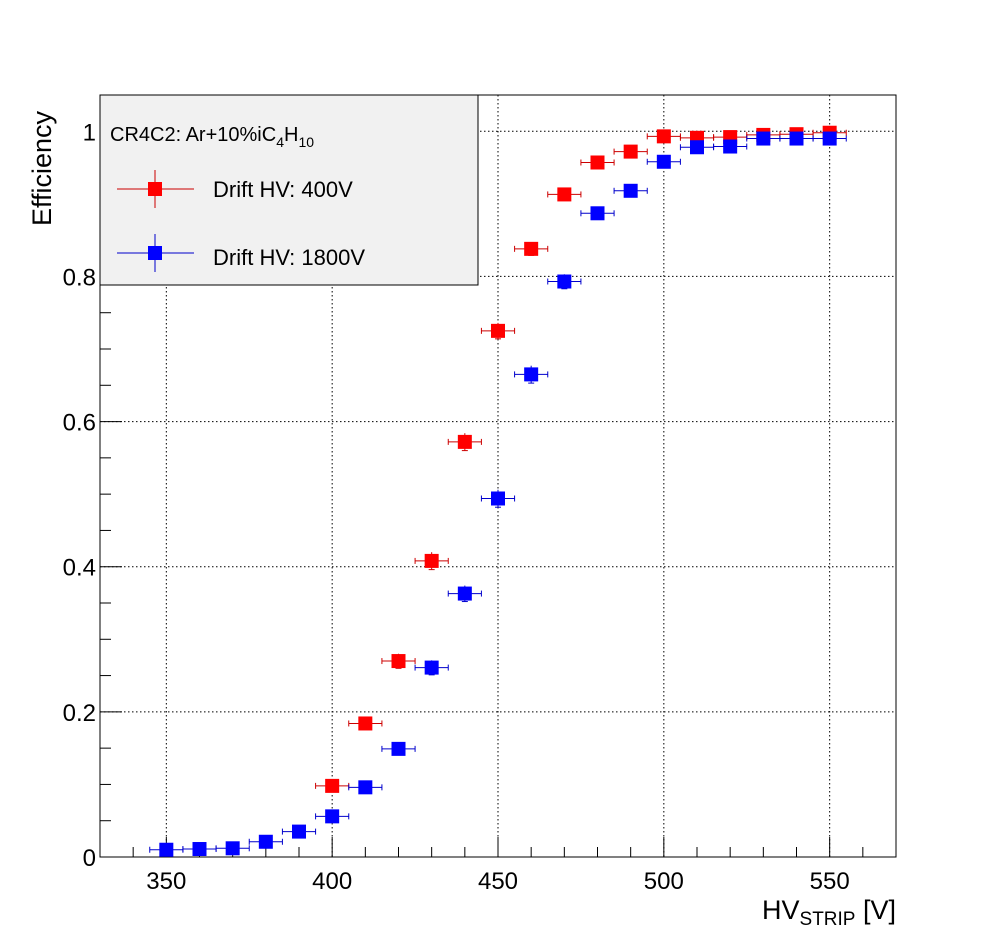 The width and height of the screenshot is (996, 952). Describe the element at coordinates (664, 881) in the screenshot. I see `x-tick-label: 500` at that location.